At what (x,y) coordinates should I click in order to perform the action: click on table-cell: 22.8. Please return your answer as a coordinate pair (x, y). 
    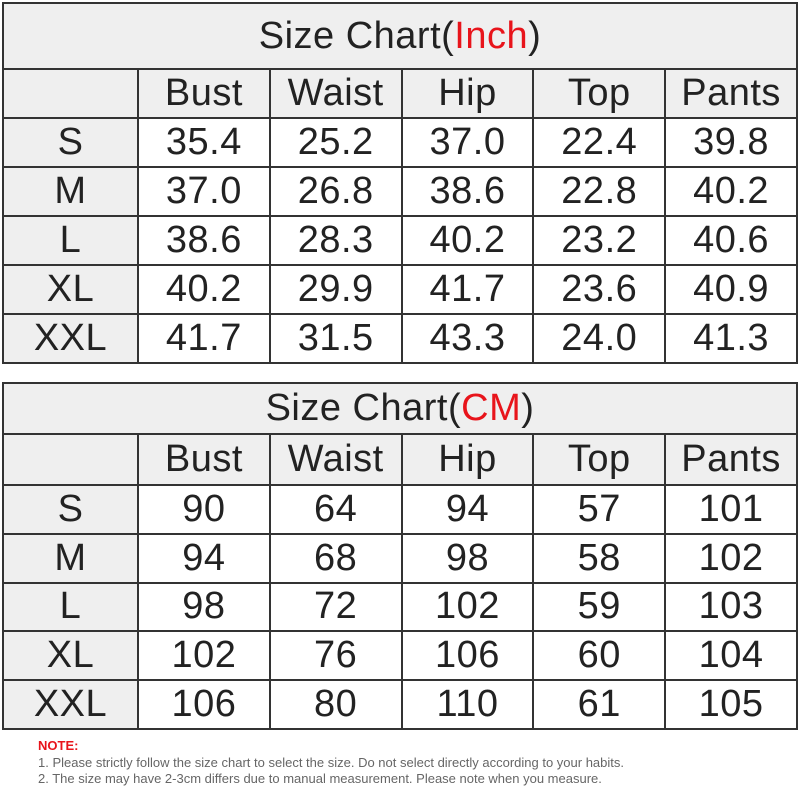
    Looking at the image, I should click on (599, 191).